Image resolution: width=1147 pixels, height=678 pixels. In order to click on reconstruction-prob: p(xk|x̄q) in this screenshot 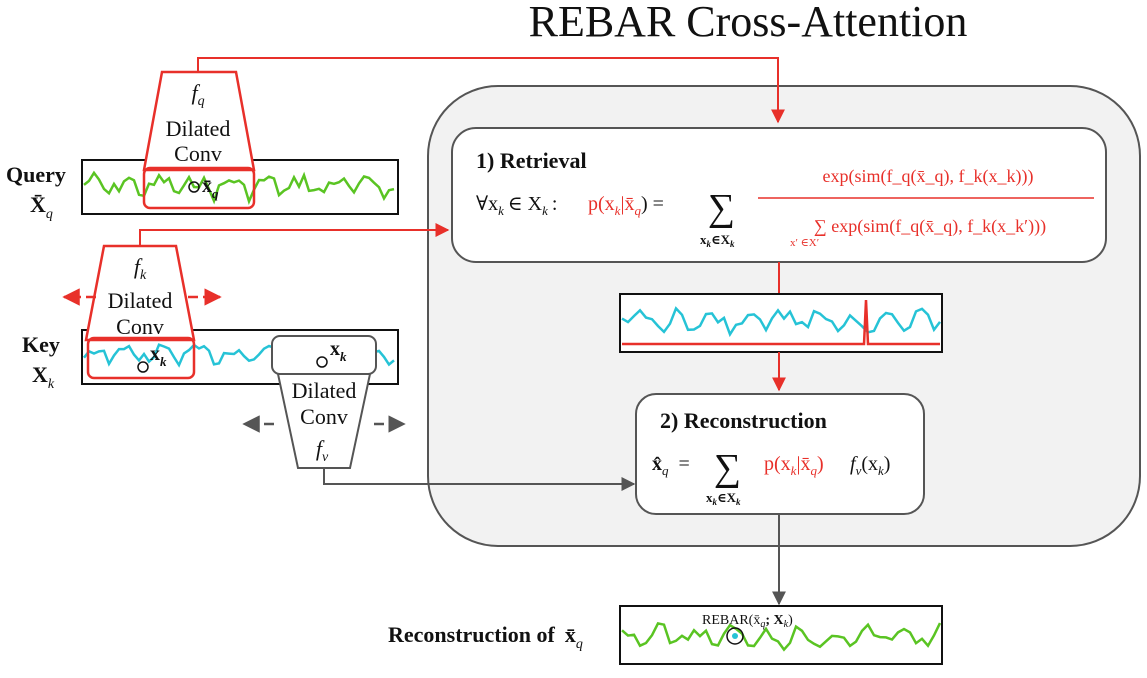, I will do `click(794, 465)`.